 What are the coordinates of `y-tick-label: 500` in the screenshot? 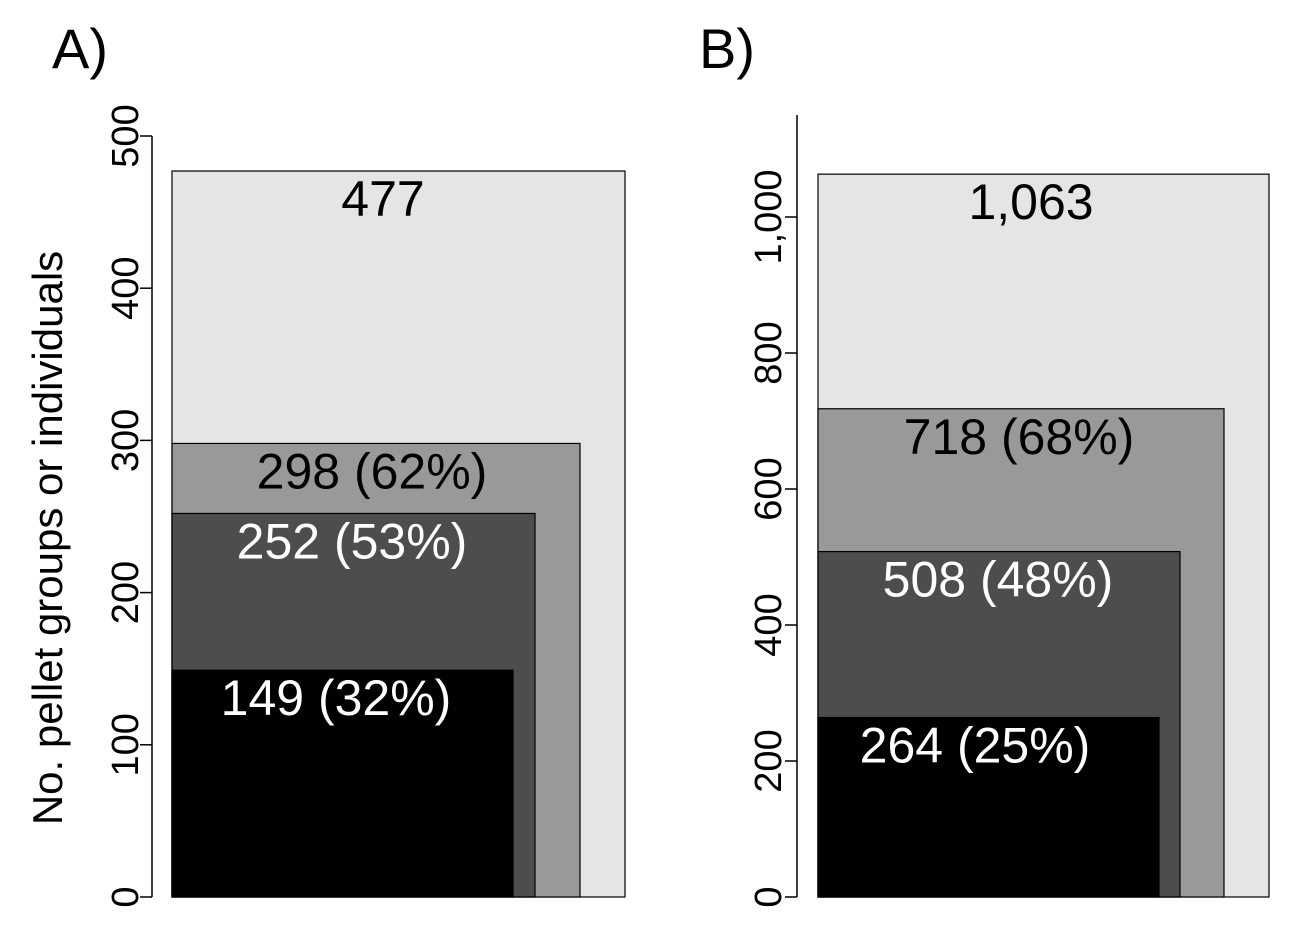 It's located at (126, 135).